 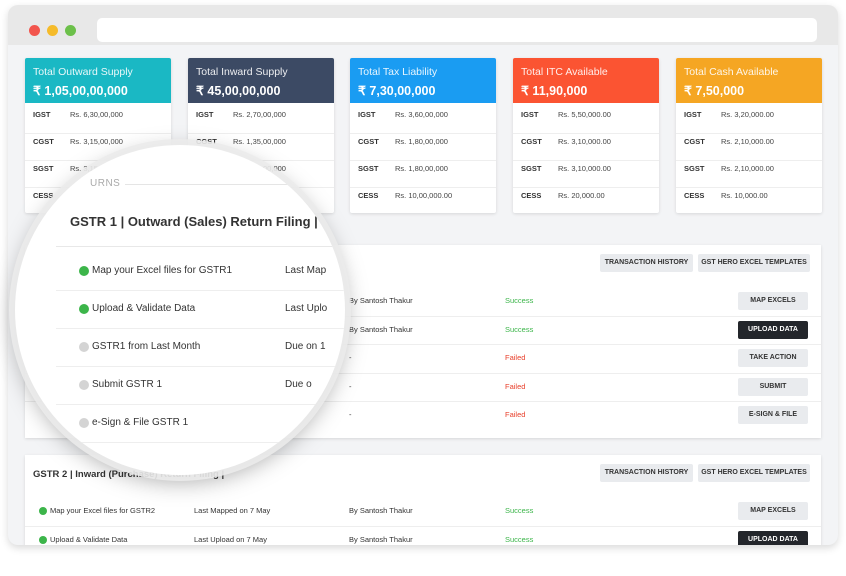 What do you see at coordinates (232, 510) in the screenshot?
I see `step-date: Last Mapped on 7 May` at bounding box center [232, 510].